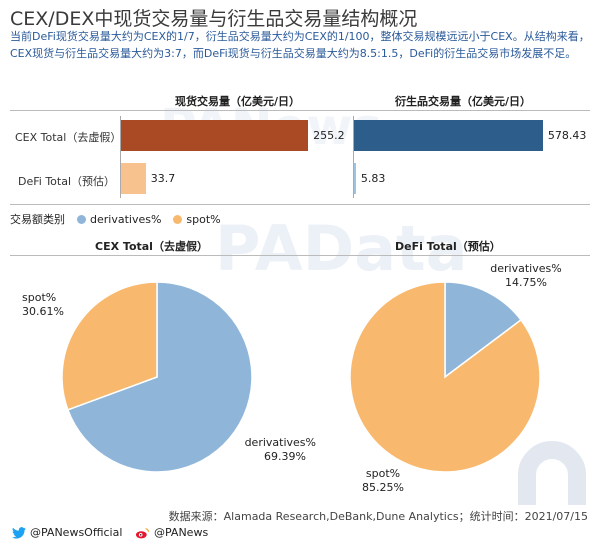 The image size is (600, 558). I want to click on twitter-icon, so click(19, 532).